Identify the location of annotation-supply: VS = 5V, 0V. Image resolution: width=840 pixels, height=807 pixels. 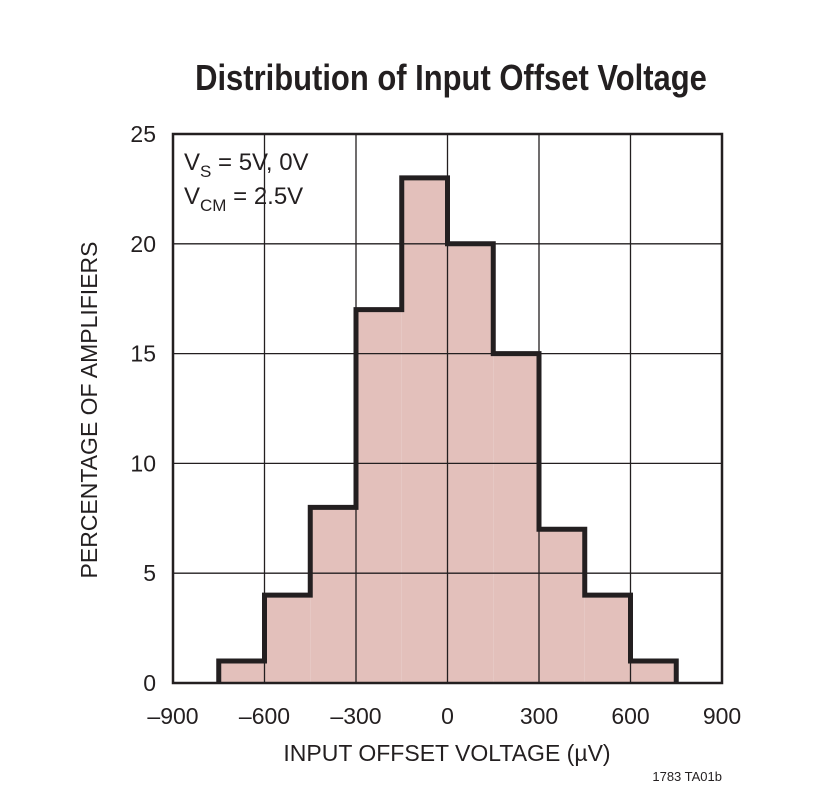
(246, 165).